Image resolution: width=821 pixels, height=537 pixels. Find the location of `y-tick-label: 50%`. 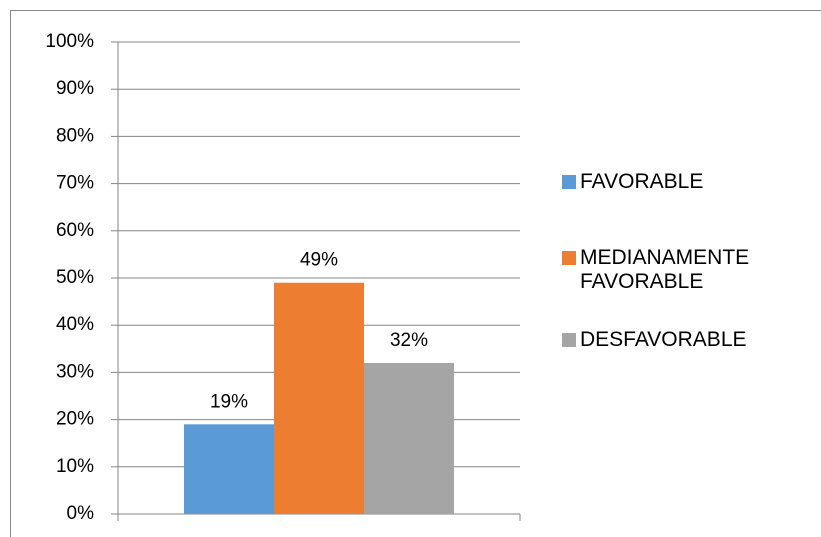

y-tick-label: 50% is located at coordinates (75, 277).